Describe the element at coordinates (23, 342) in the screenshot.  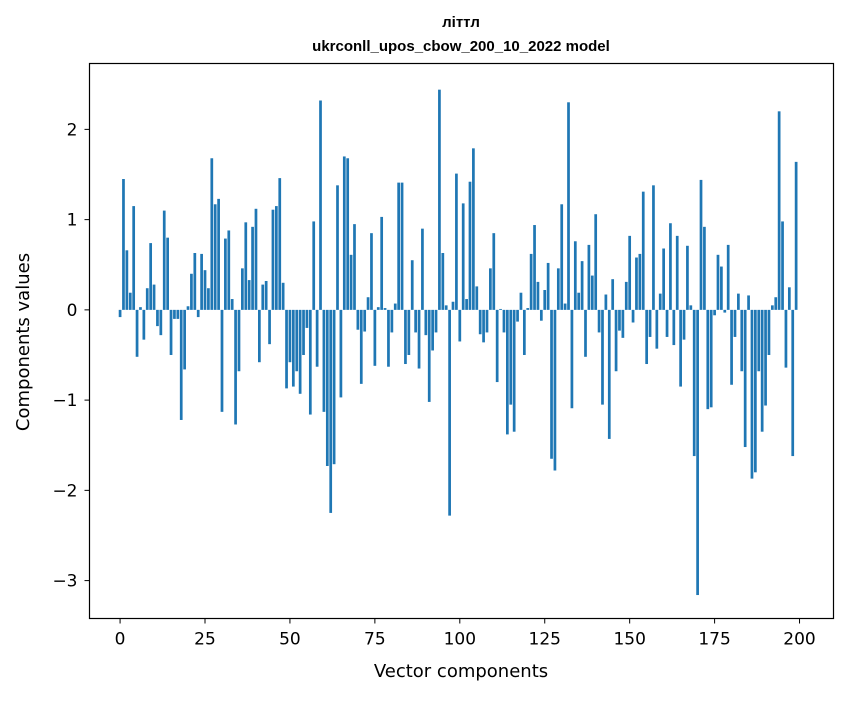
I see `y-axis-label: Components values` at that location.